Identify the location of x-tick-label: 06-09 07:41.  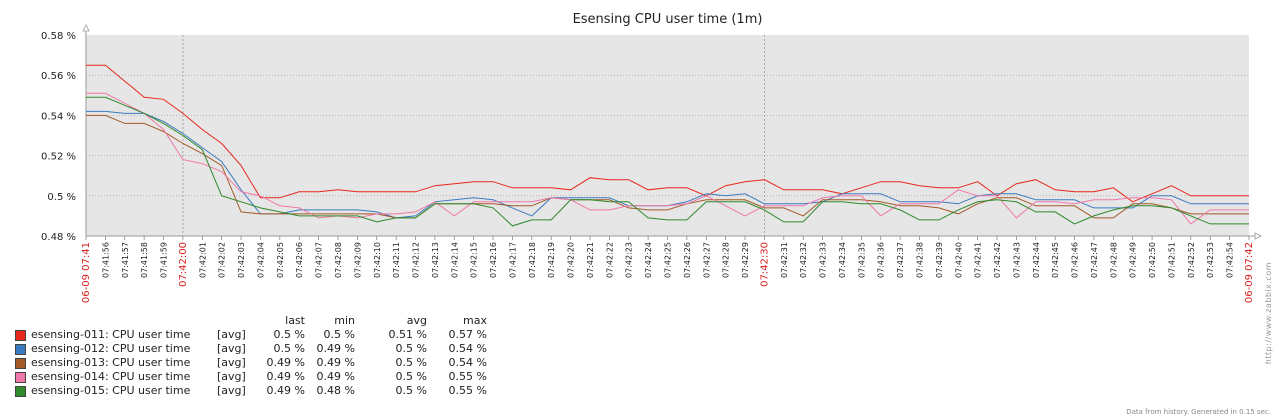
(86, 272).